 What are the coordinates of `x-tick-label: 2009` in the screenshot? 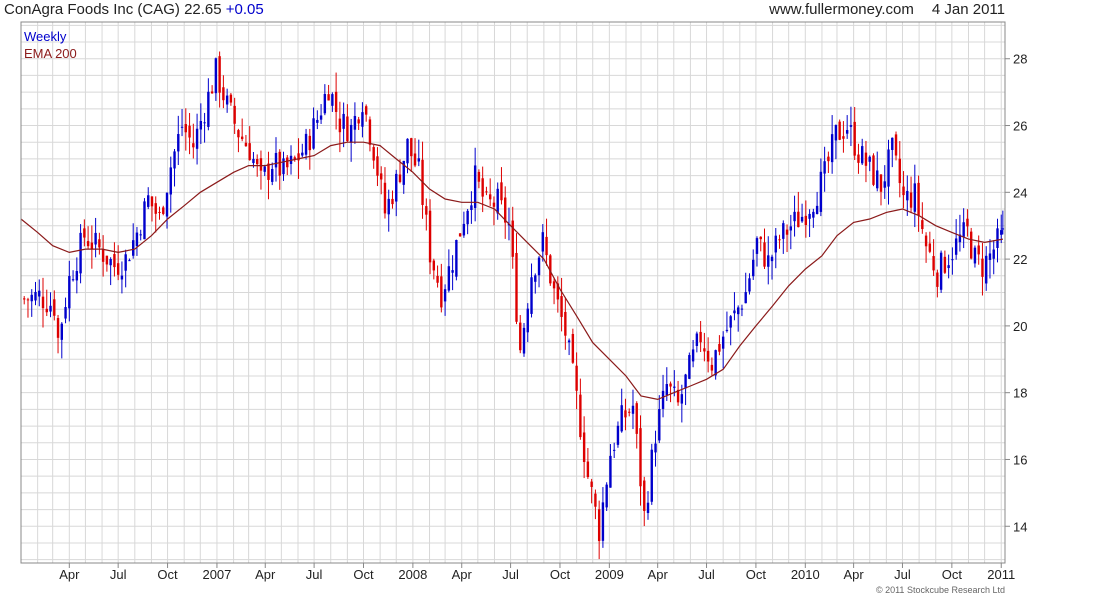 It's located at (609, 574).